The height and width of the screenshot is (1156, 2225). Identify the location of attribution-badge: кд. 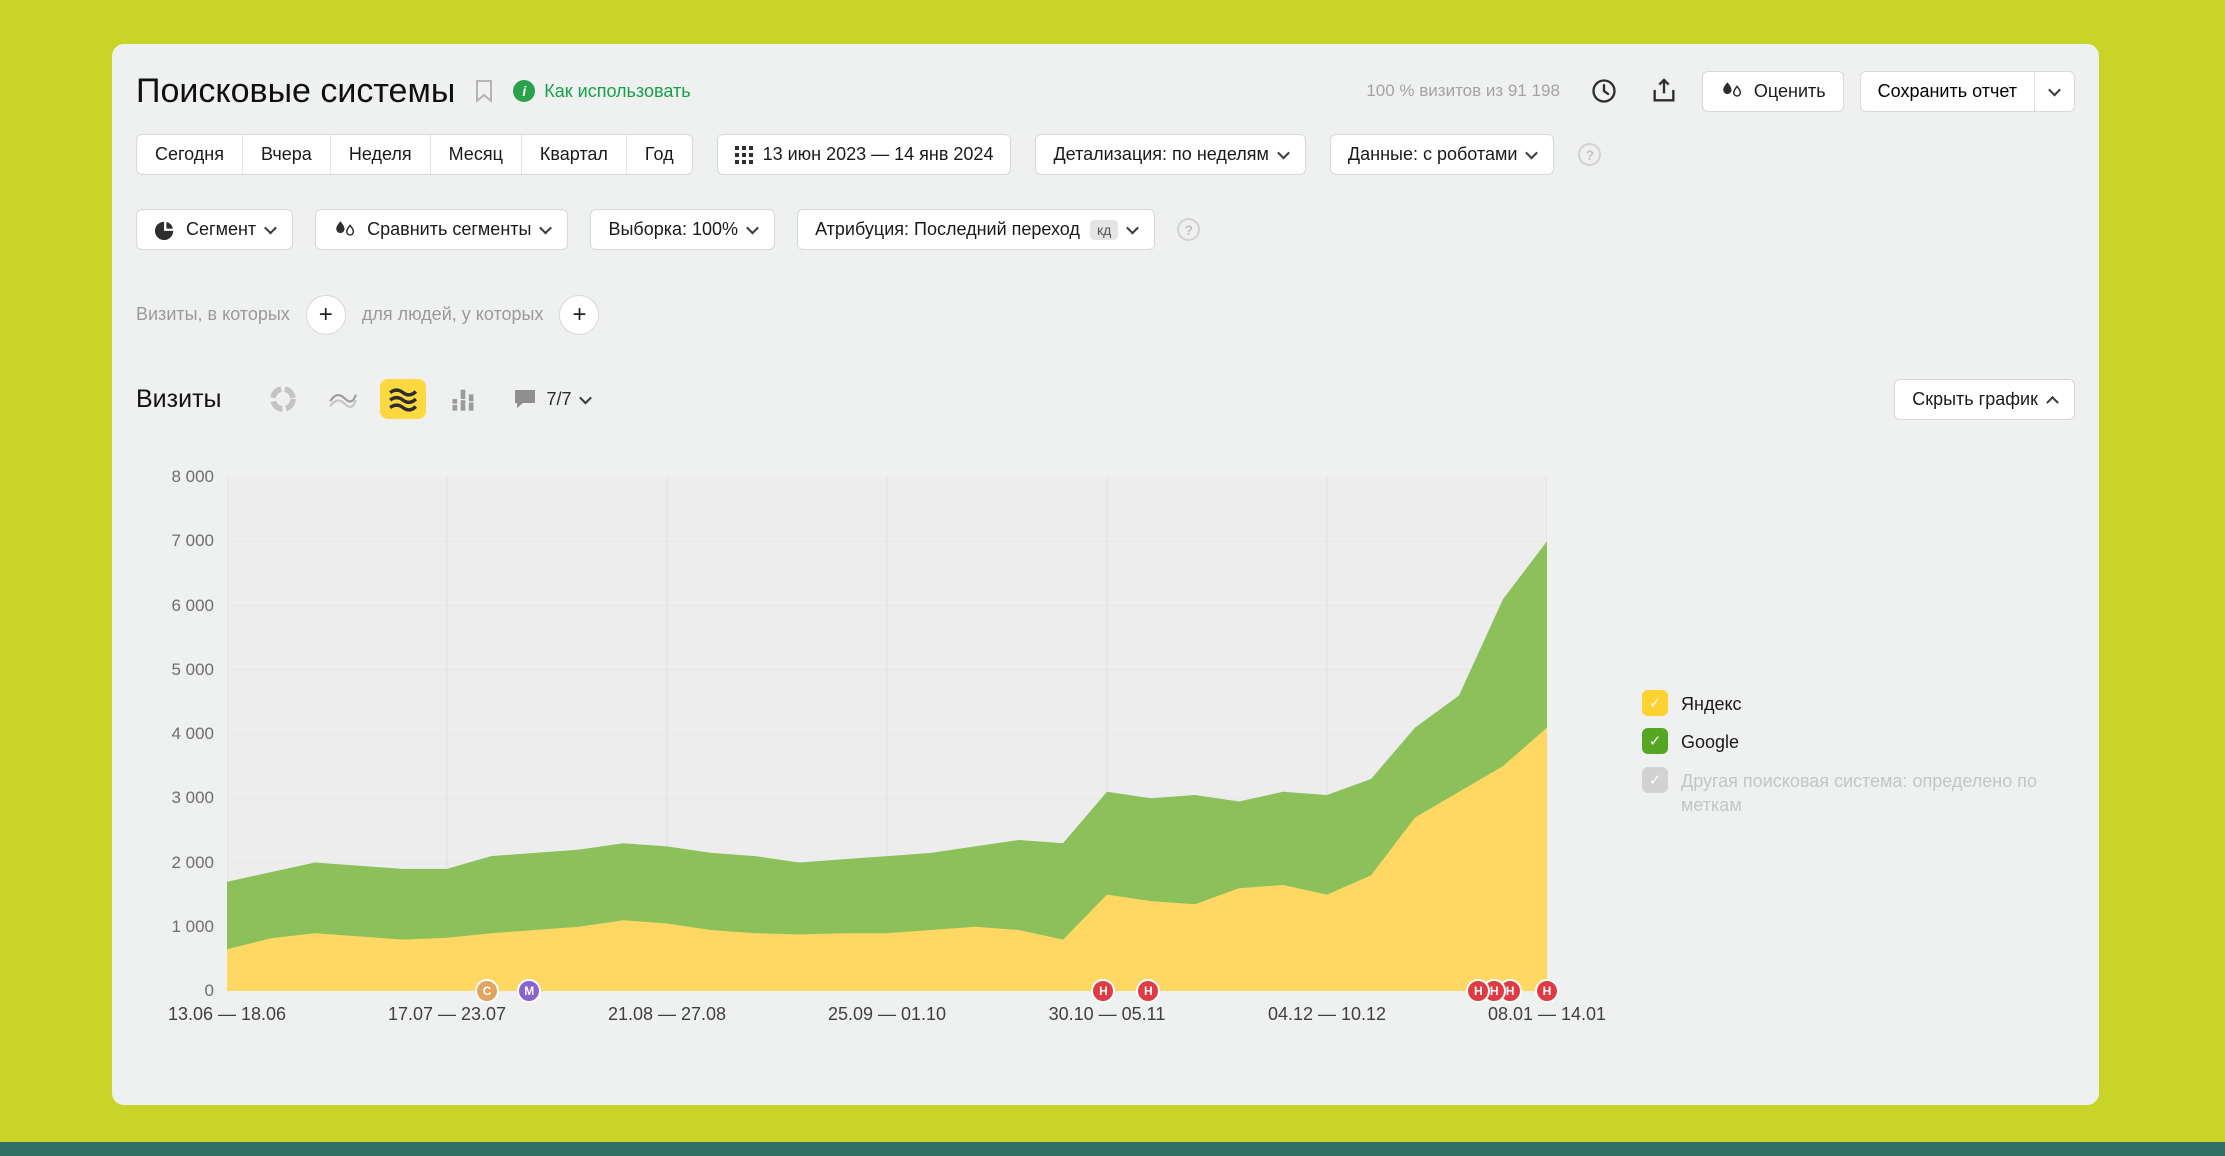
(1104, 229).